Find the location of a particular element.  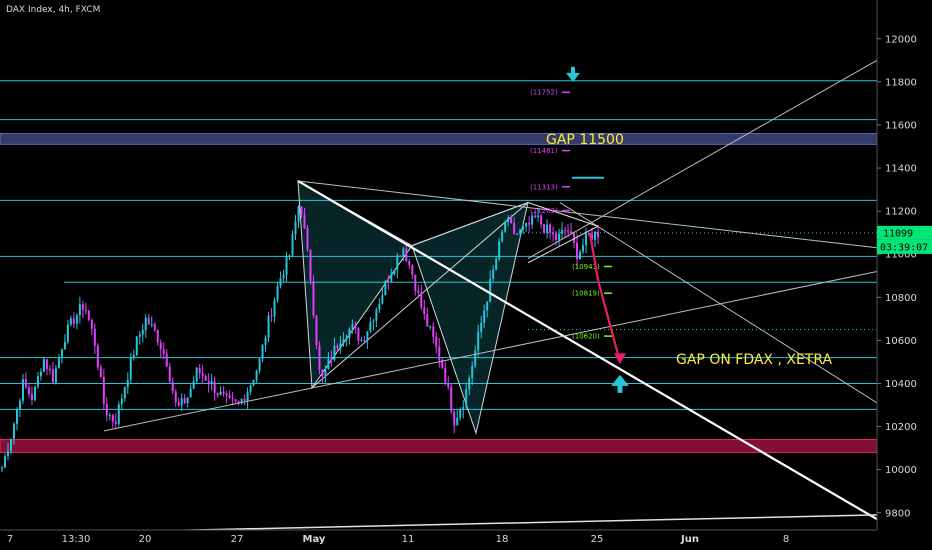

x-tick-label: 13:30 is located at coordinates (76, 539).